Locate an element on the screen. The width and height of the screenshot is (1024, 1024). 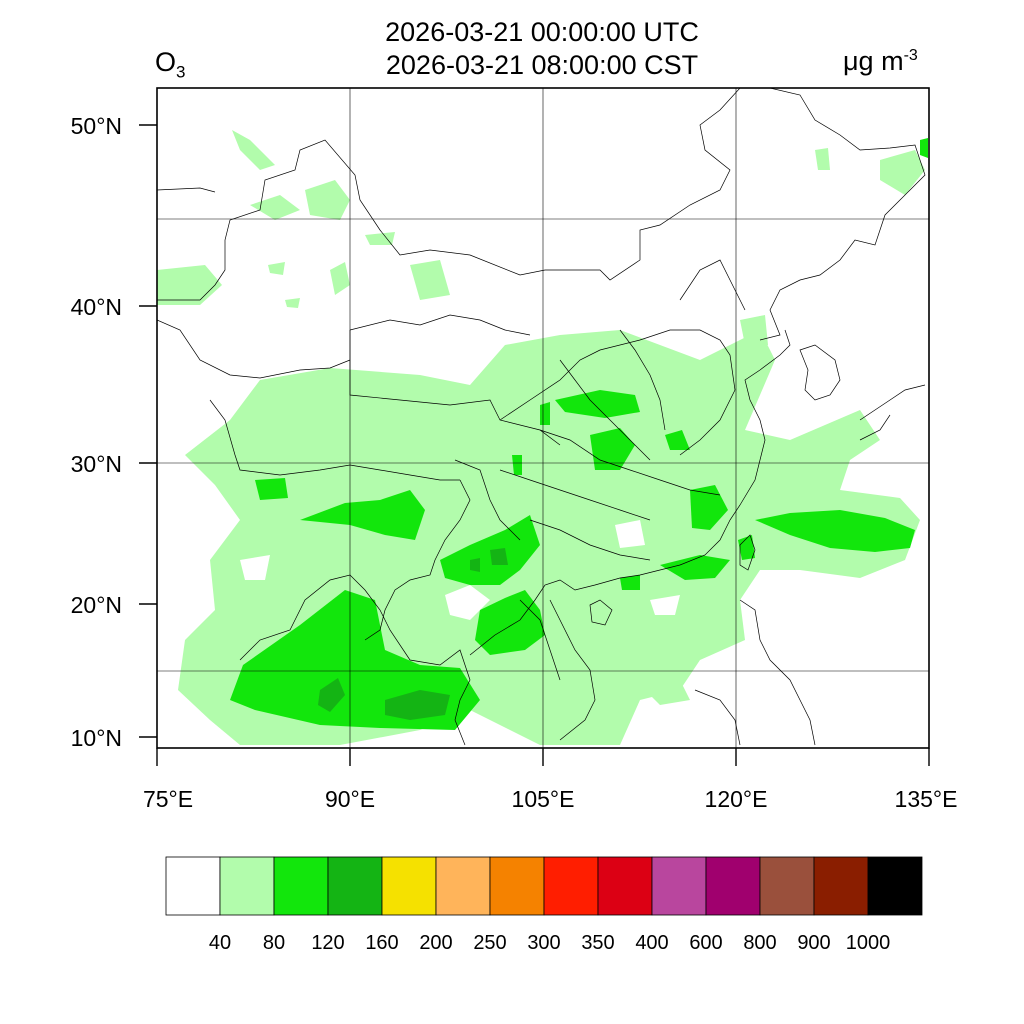
legend-colorbar is located at coordinates (544, 886).